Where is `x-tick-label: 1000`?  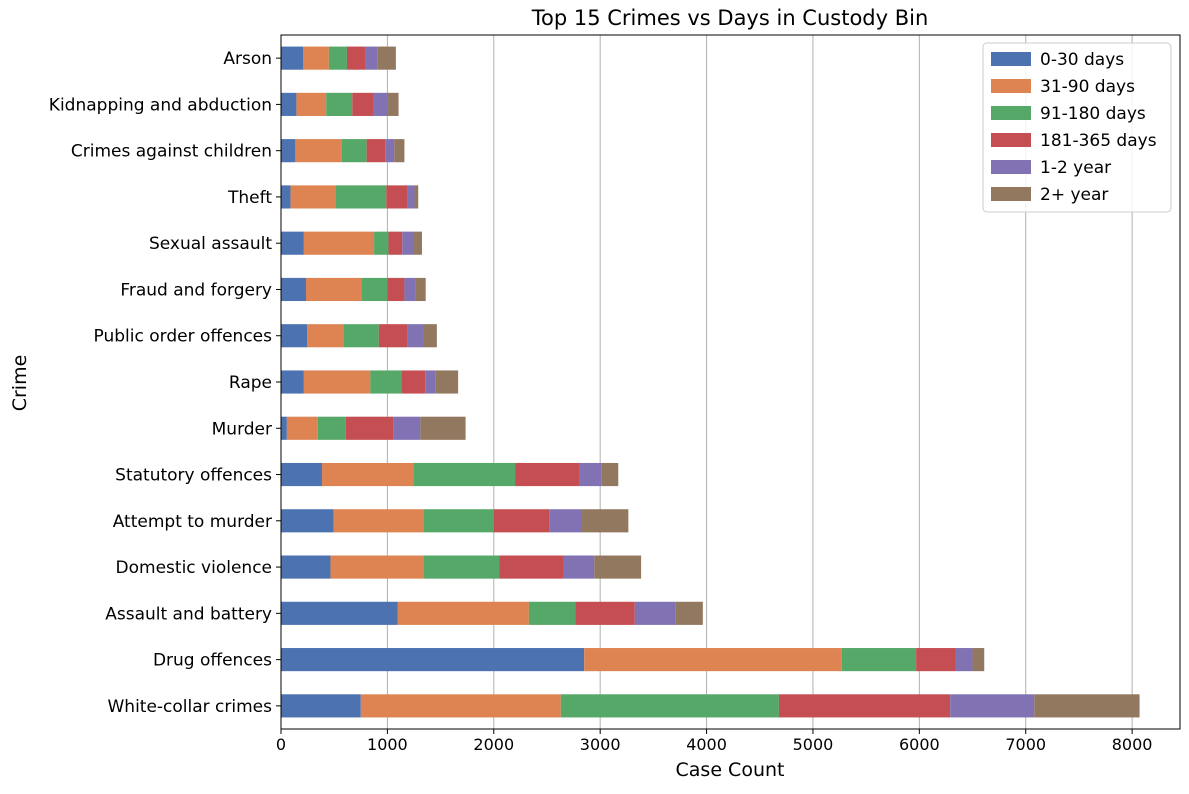
x-tick-label: 1000 is located at coordinates (387, 744).